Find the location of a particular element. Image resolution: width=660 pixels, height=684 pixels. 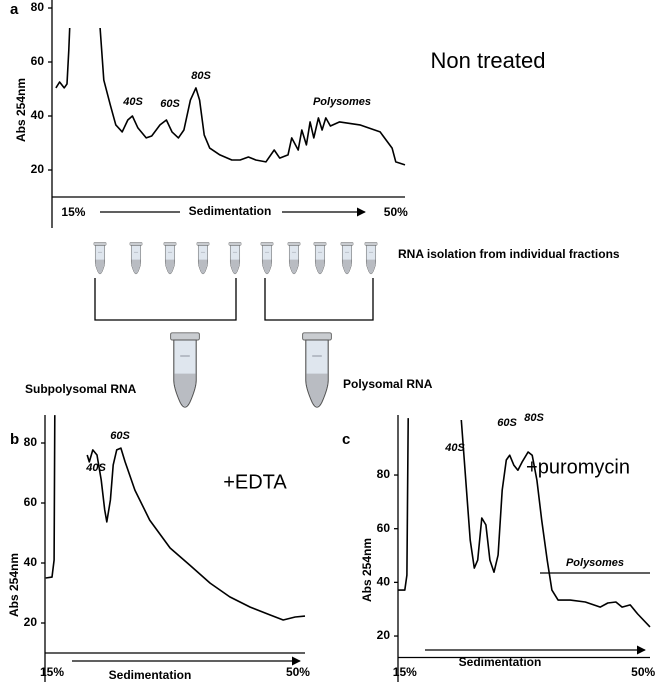

pool-label: Subpolysomal RNA is located at coordinates (81, 389).